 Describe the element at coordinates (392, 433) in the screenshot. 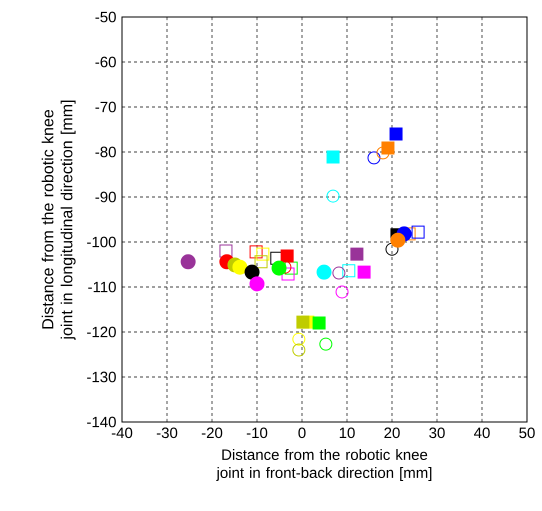

I see `x-tick-label: 20` at that location.